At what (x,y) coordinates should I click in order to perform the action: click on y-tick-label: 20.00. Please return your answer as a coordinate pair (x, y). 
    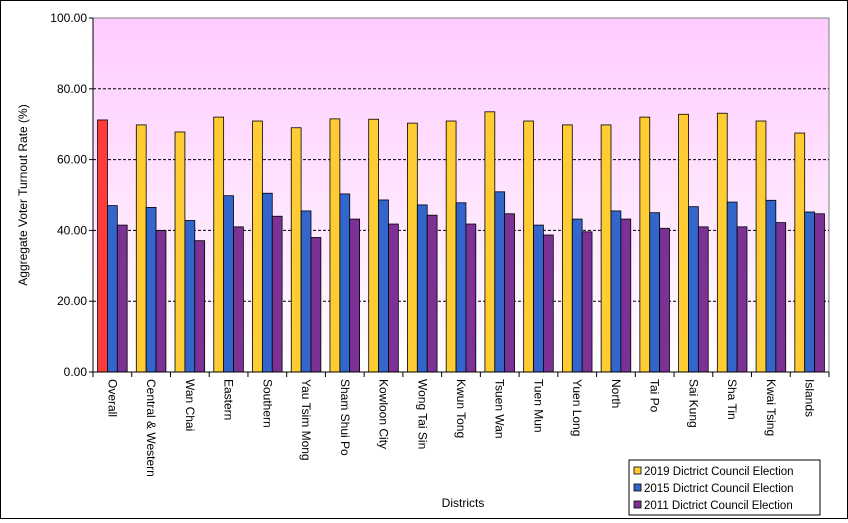
    Looking at the image, I should click on (72, 301).